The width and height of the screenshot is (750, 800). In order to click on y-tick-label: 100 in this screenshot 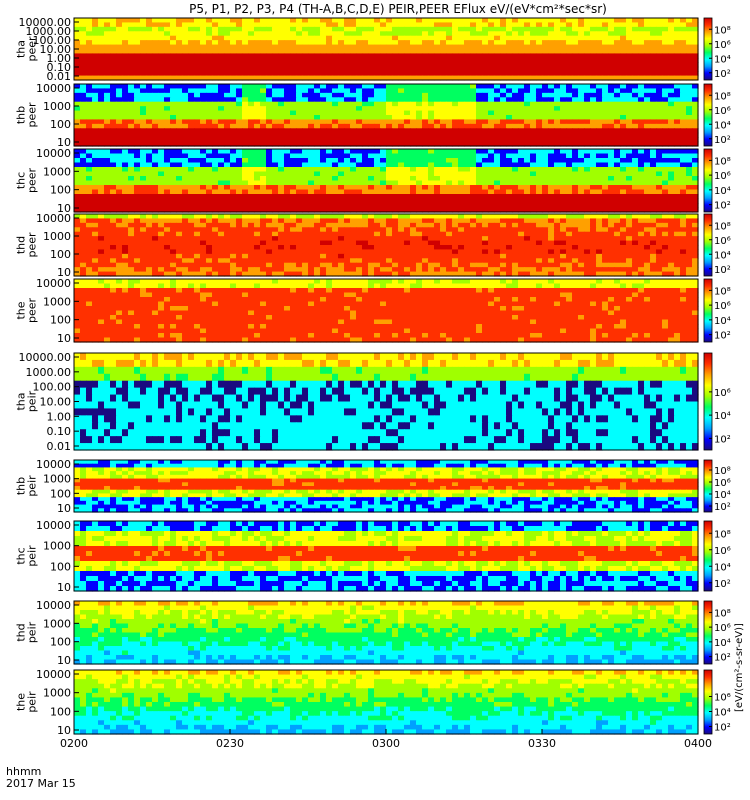, I will do `click(60, 124)`.